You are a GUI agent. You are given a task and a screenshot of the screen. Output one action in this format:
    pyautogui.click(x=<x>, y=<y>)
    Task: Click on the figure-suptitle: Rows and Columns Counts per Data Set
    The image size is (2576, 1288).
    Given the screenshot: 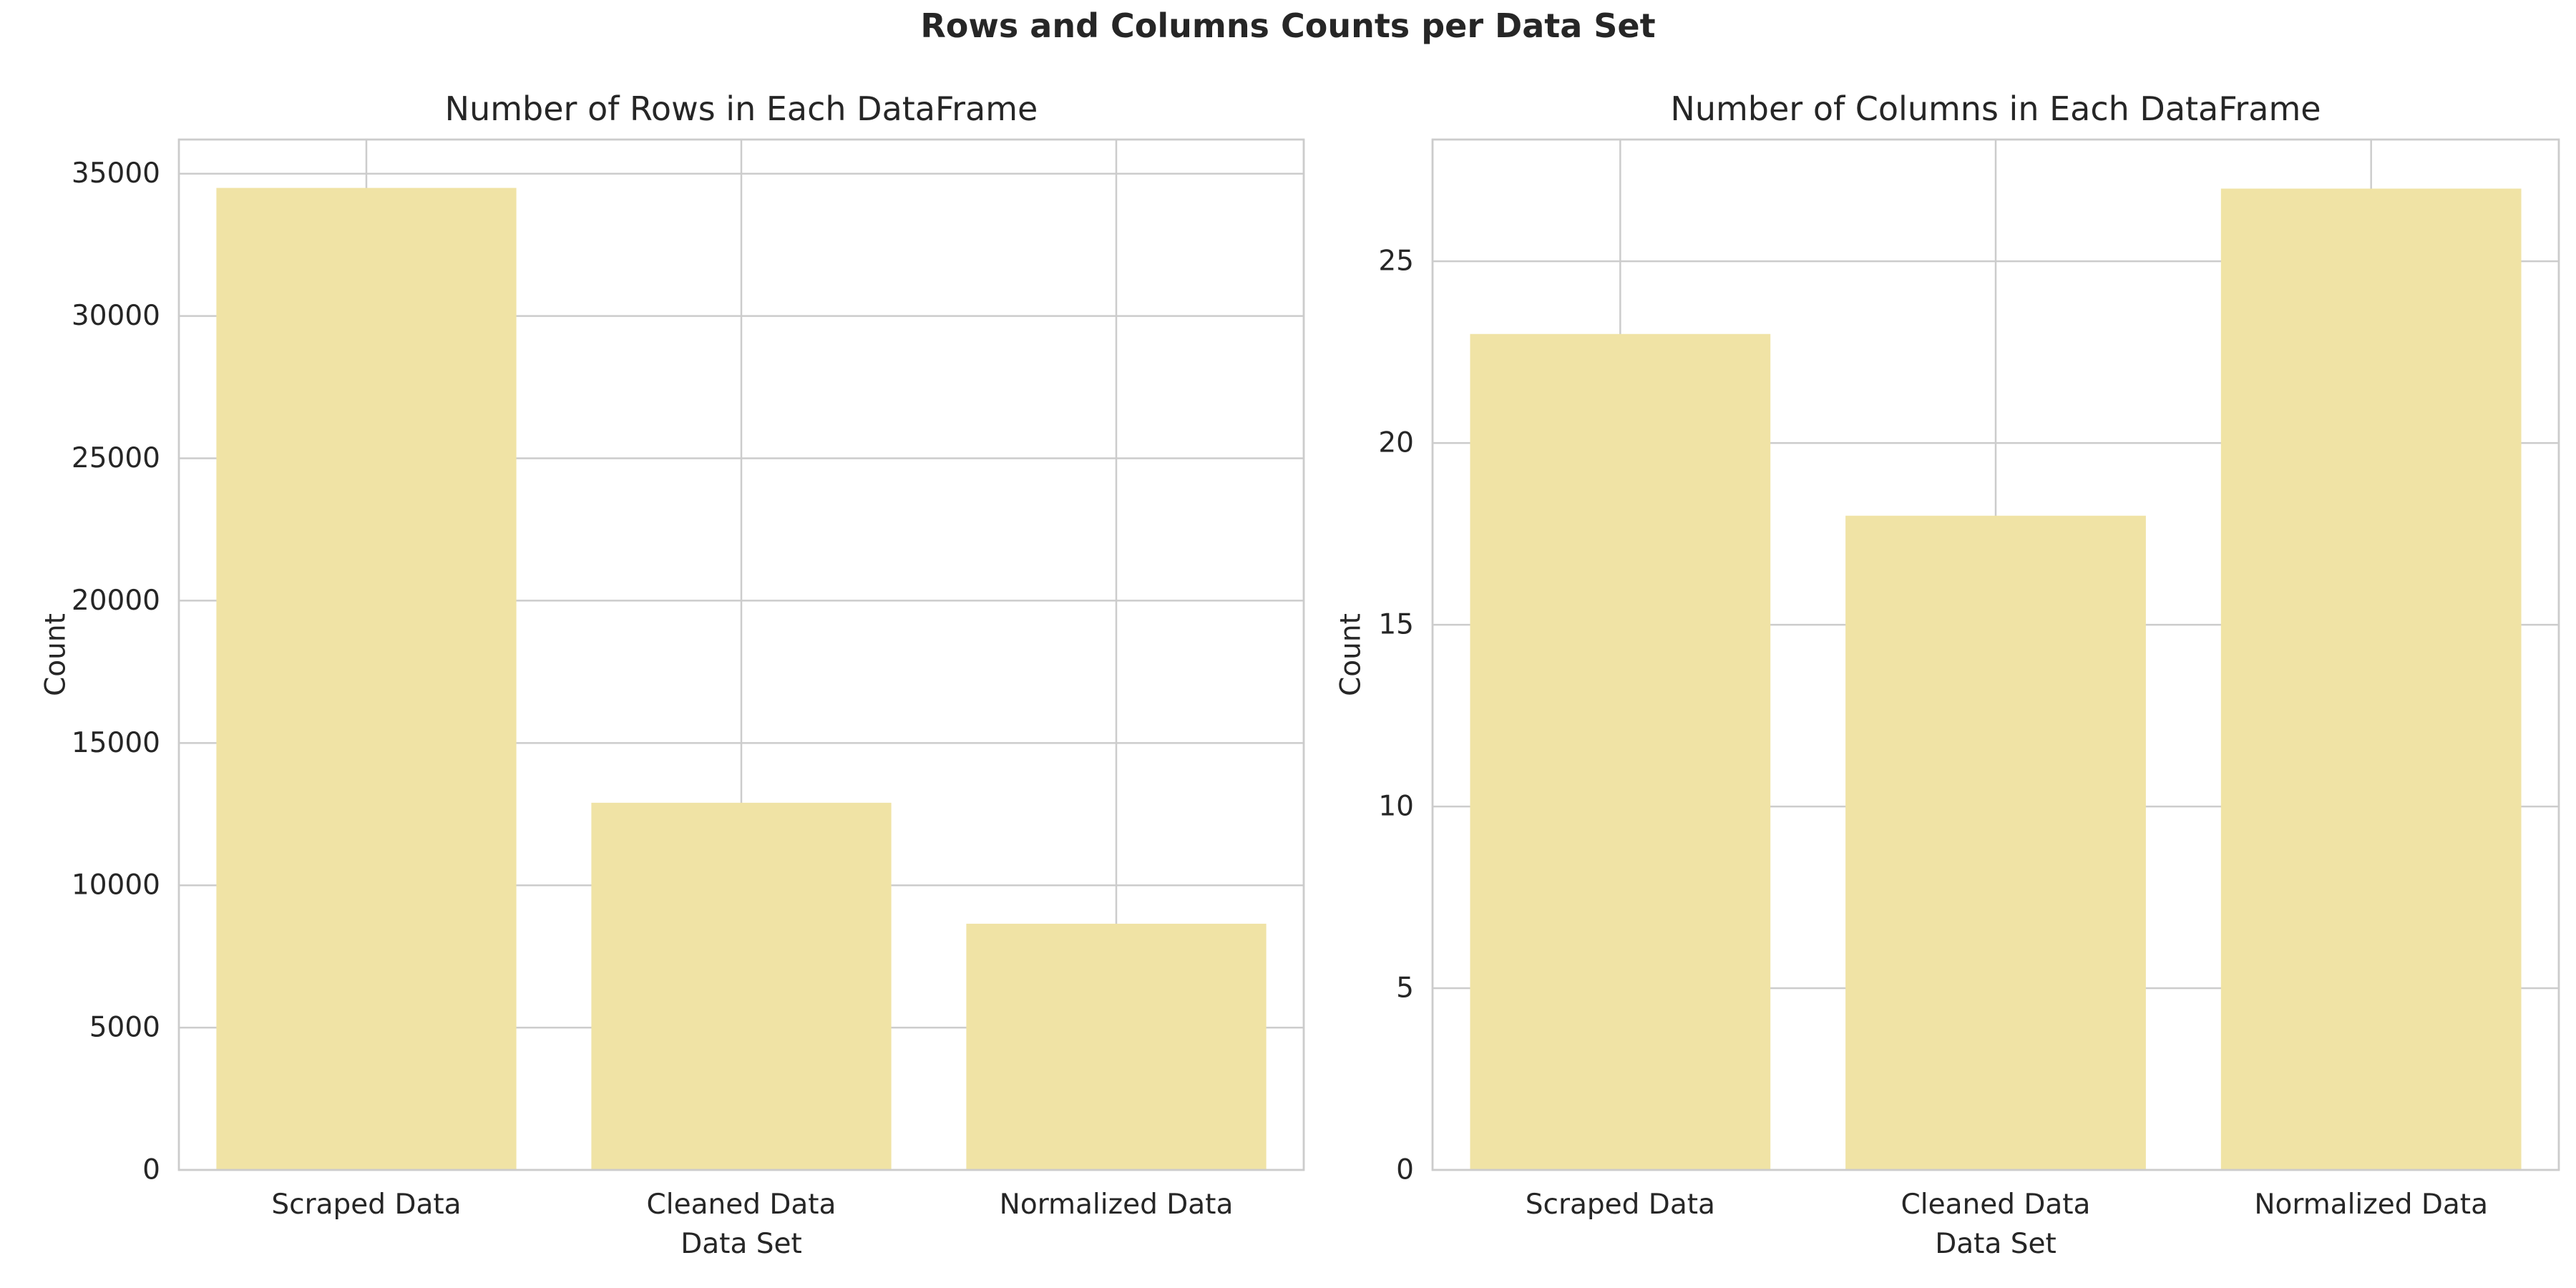 What is the action you would take?
    pyautogui.click(x=1287, y=25)
    